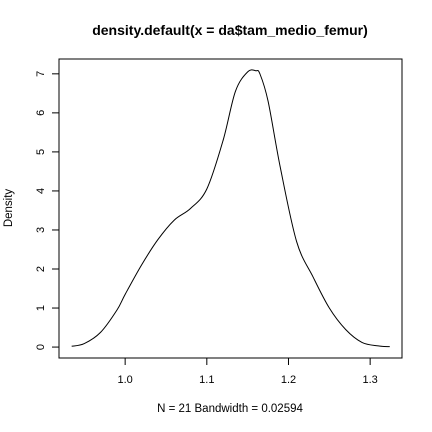 The height and width of the screenshot is (432, 432). What do you see at coordinates (41, 308) in the screenshot?
I see `y-tick-label: 1` at bounding box center [41, 308].